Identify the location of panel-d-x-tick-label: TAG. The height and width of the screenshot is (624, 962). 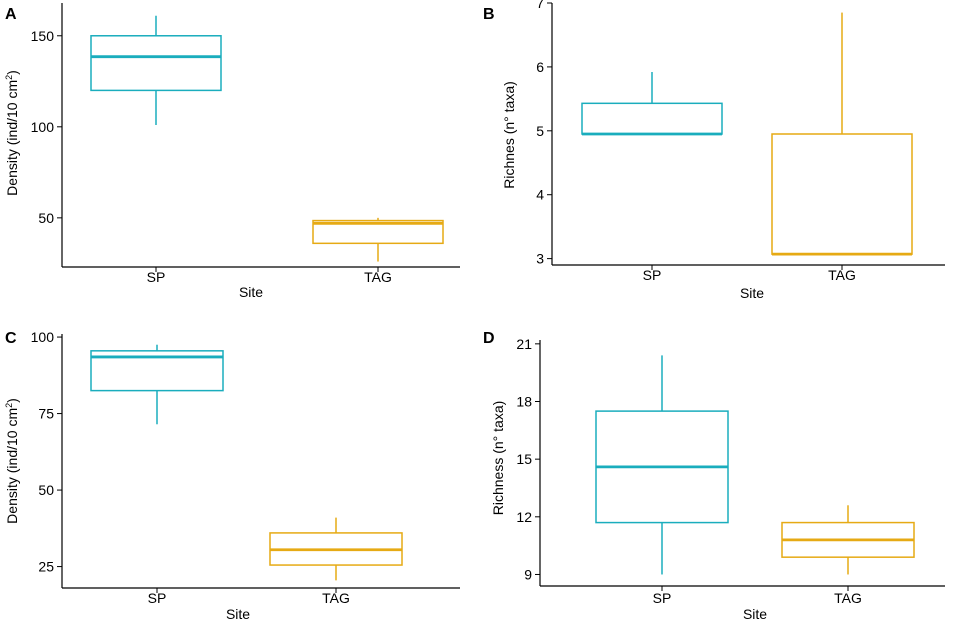
(848, 598).